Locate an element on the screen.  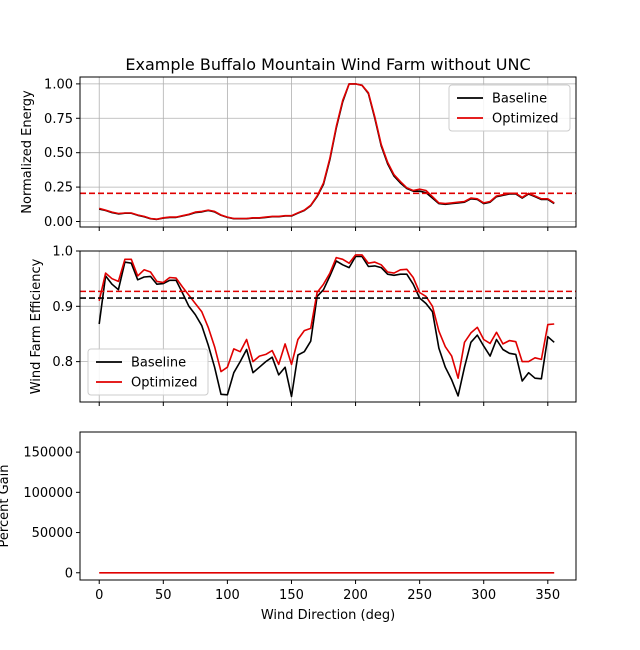
y-tick-label: 0.00 is located at coordinates (58, 222).